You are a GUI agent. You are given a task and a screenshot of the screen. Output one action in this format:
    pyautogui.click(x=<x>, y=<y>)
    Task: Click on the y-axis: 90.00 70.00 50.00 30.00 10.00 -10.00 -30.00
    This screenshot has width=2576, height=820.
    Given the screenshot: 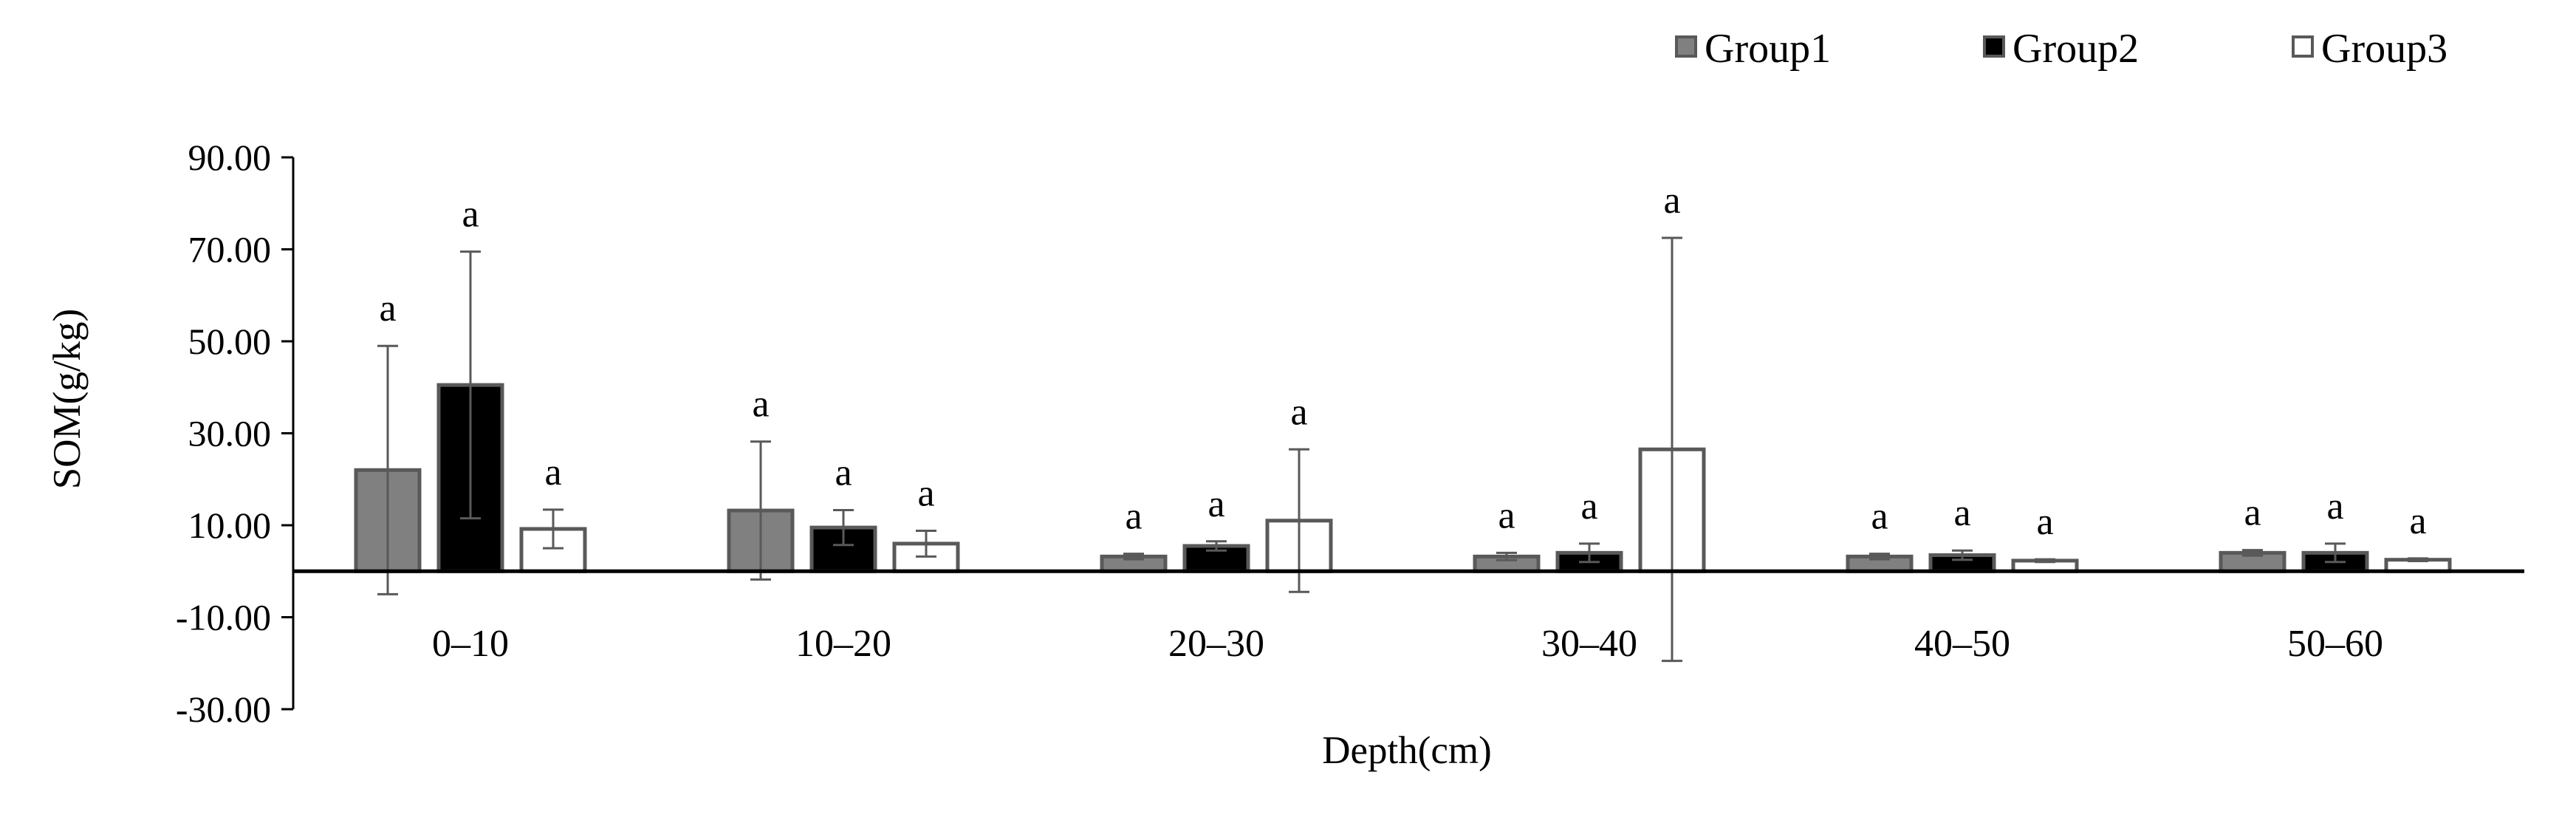 What is the action you would take?
    pyautogui.click(x=235, y=434)
    